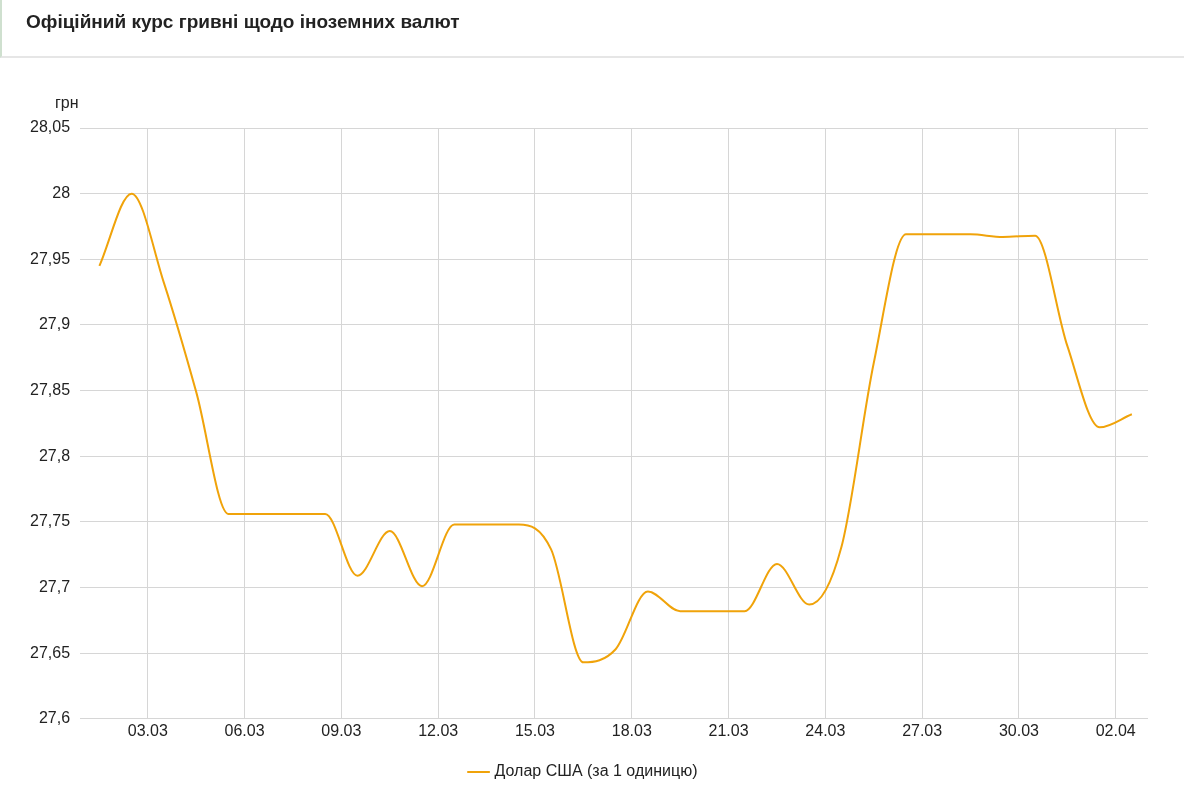 The width and height of the screenshot is (1184, 799). Describe the element at coordinates (54, 718) in the screenshot. I see `y-tick-label: 27,6` at that location.